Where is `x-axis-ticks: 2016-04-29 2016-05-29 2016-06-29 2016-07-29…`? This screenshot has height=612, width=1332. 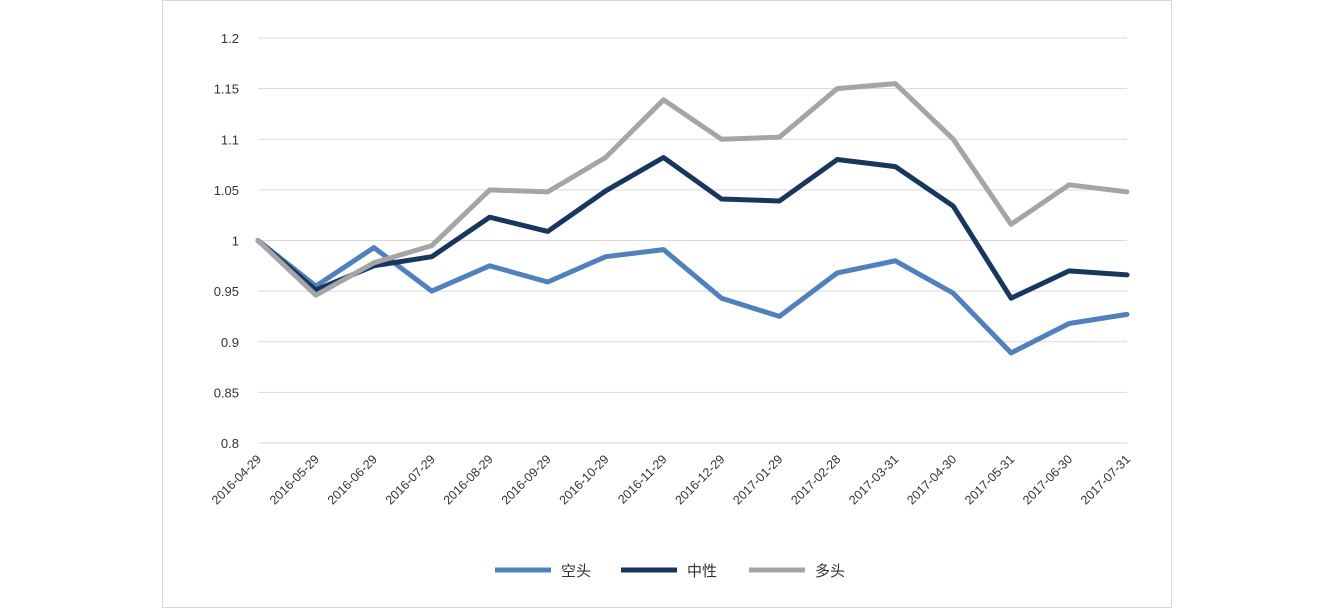
x-axis-ticks: 2016-04-29 2016-05-29 2016-06-29 2016-07-29… is located at coordinates (671, 479).